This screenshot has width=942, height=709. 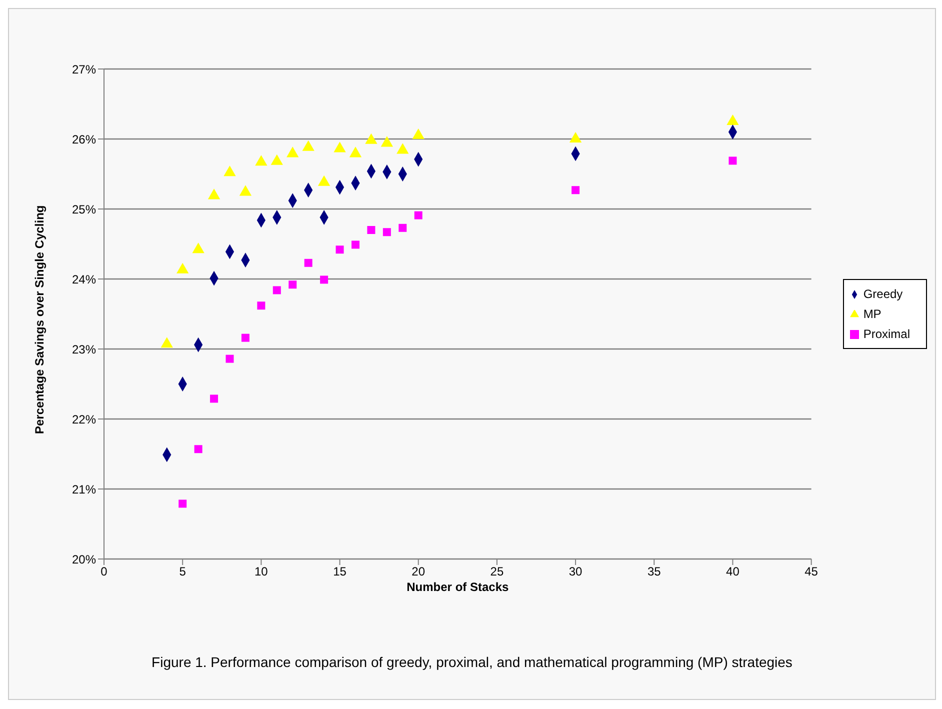 I want to click on y-tick-label: 23%, so click(x=84, y=349).